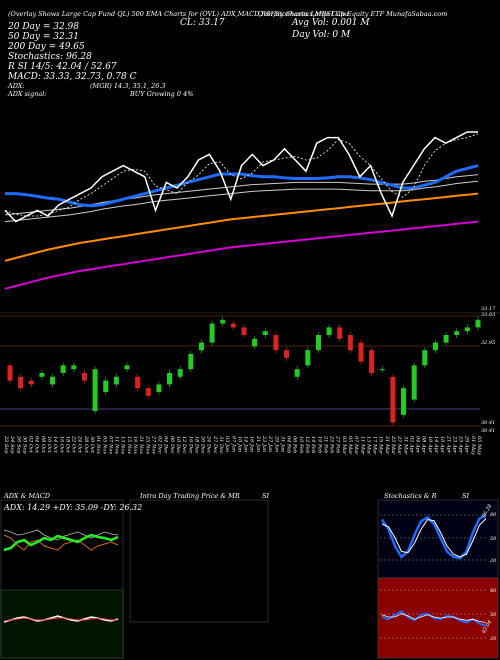  What do you see at coordinates (488, 315) in the screenshot?
I see `price-label-2: 33.03` at bounding box center [488, 315].